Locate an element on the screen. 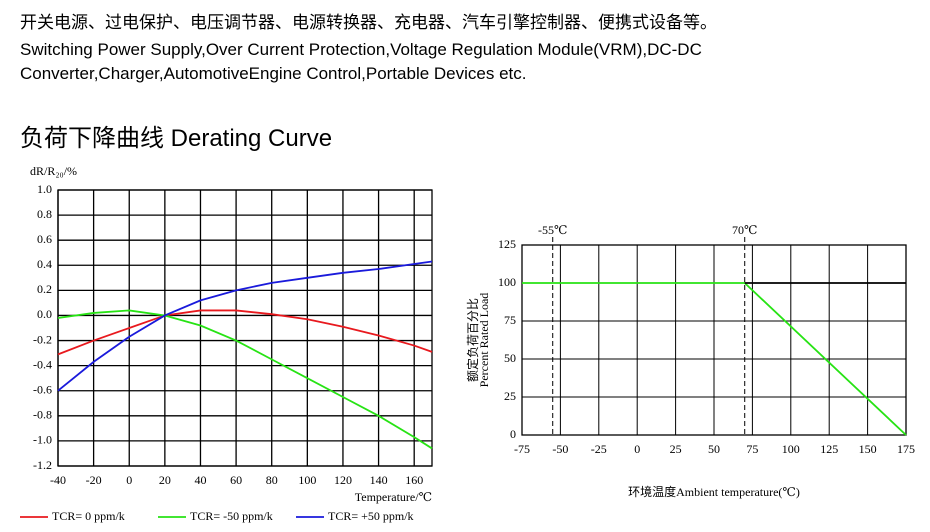 This screenshot has height=532, width=930. y-tick-label: -0.8 is located at coordinates (42, 415).